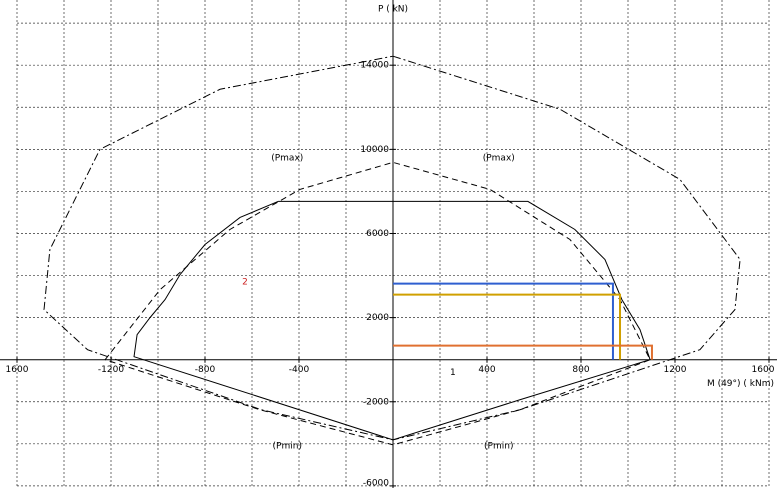  What do you see at coordinates (205, 370) in the screenshot?
I see `x-tick-label: -800` at bounding box center [205, 370].